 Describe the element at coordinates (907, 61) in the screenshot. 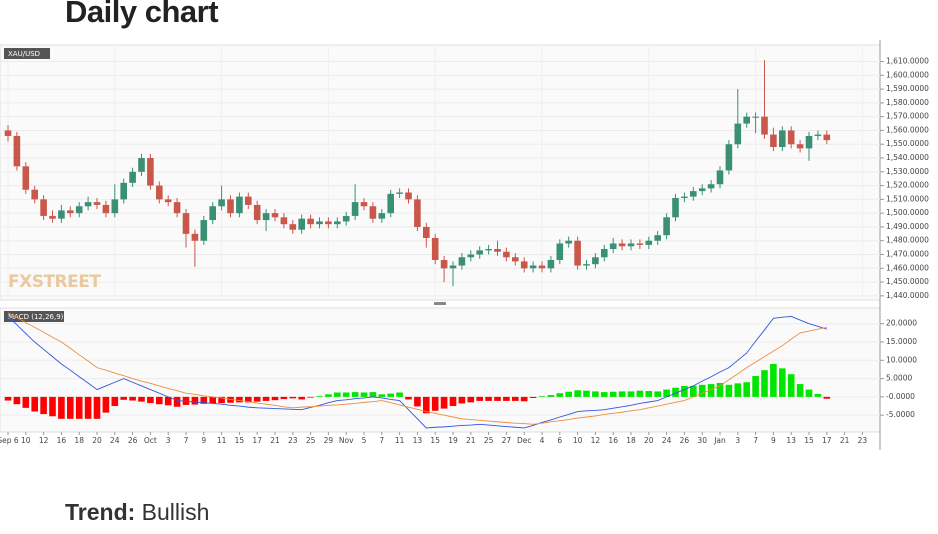

I see `y-tick-label: 1,610.0000` at that location.